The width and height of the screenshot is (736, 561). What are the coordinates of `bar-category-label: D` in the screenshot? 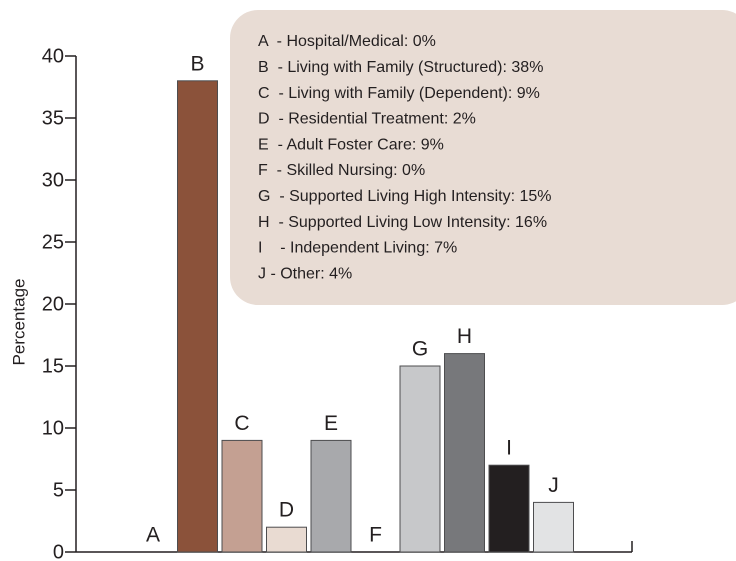 It's located at (286, 510).